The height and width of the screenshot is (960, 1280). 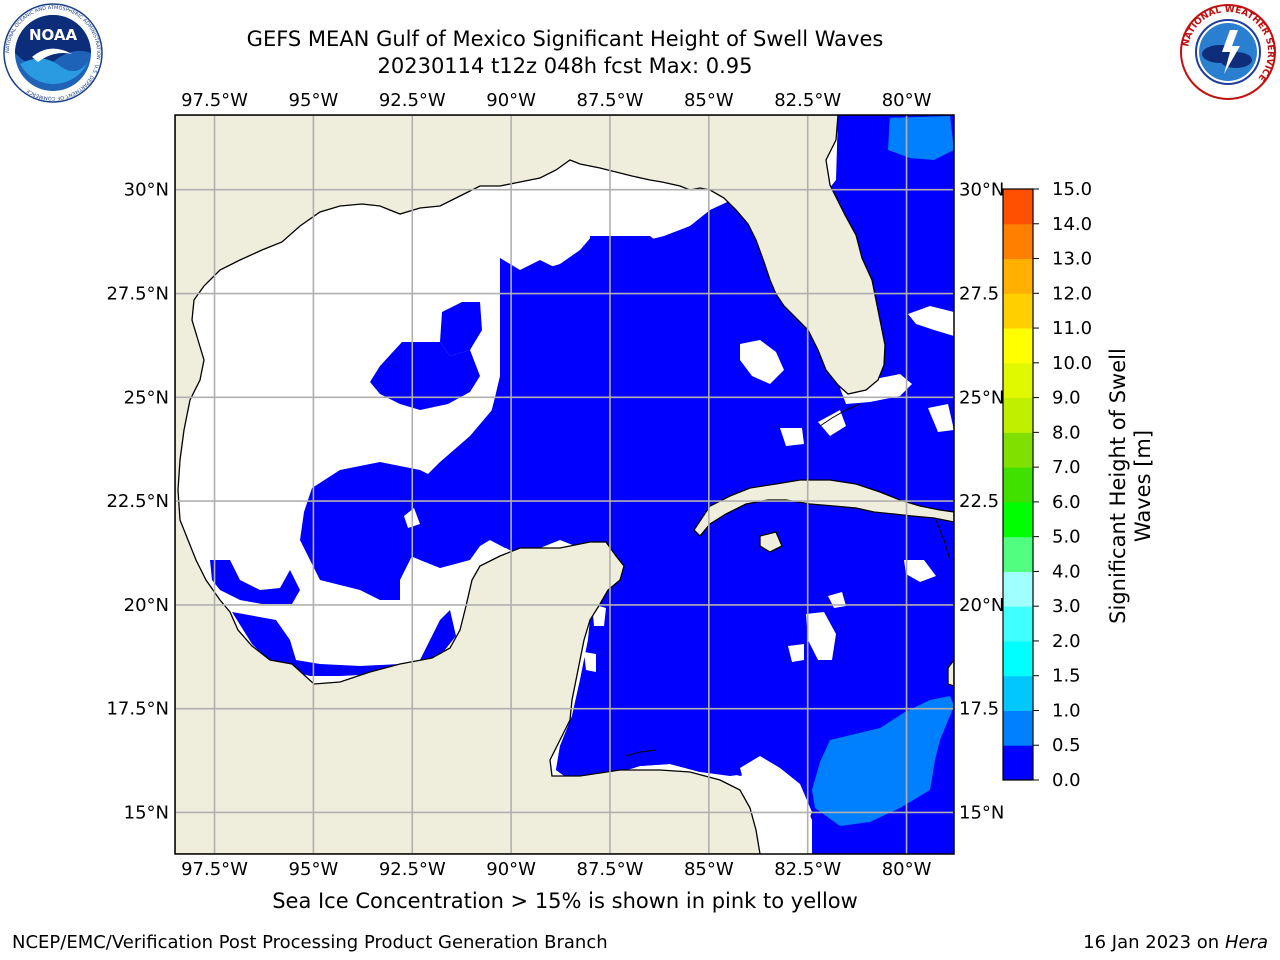 I want to click on noaa-logo-text: NOAA, so click(x=53, y=35).